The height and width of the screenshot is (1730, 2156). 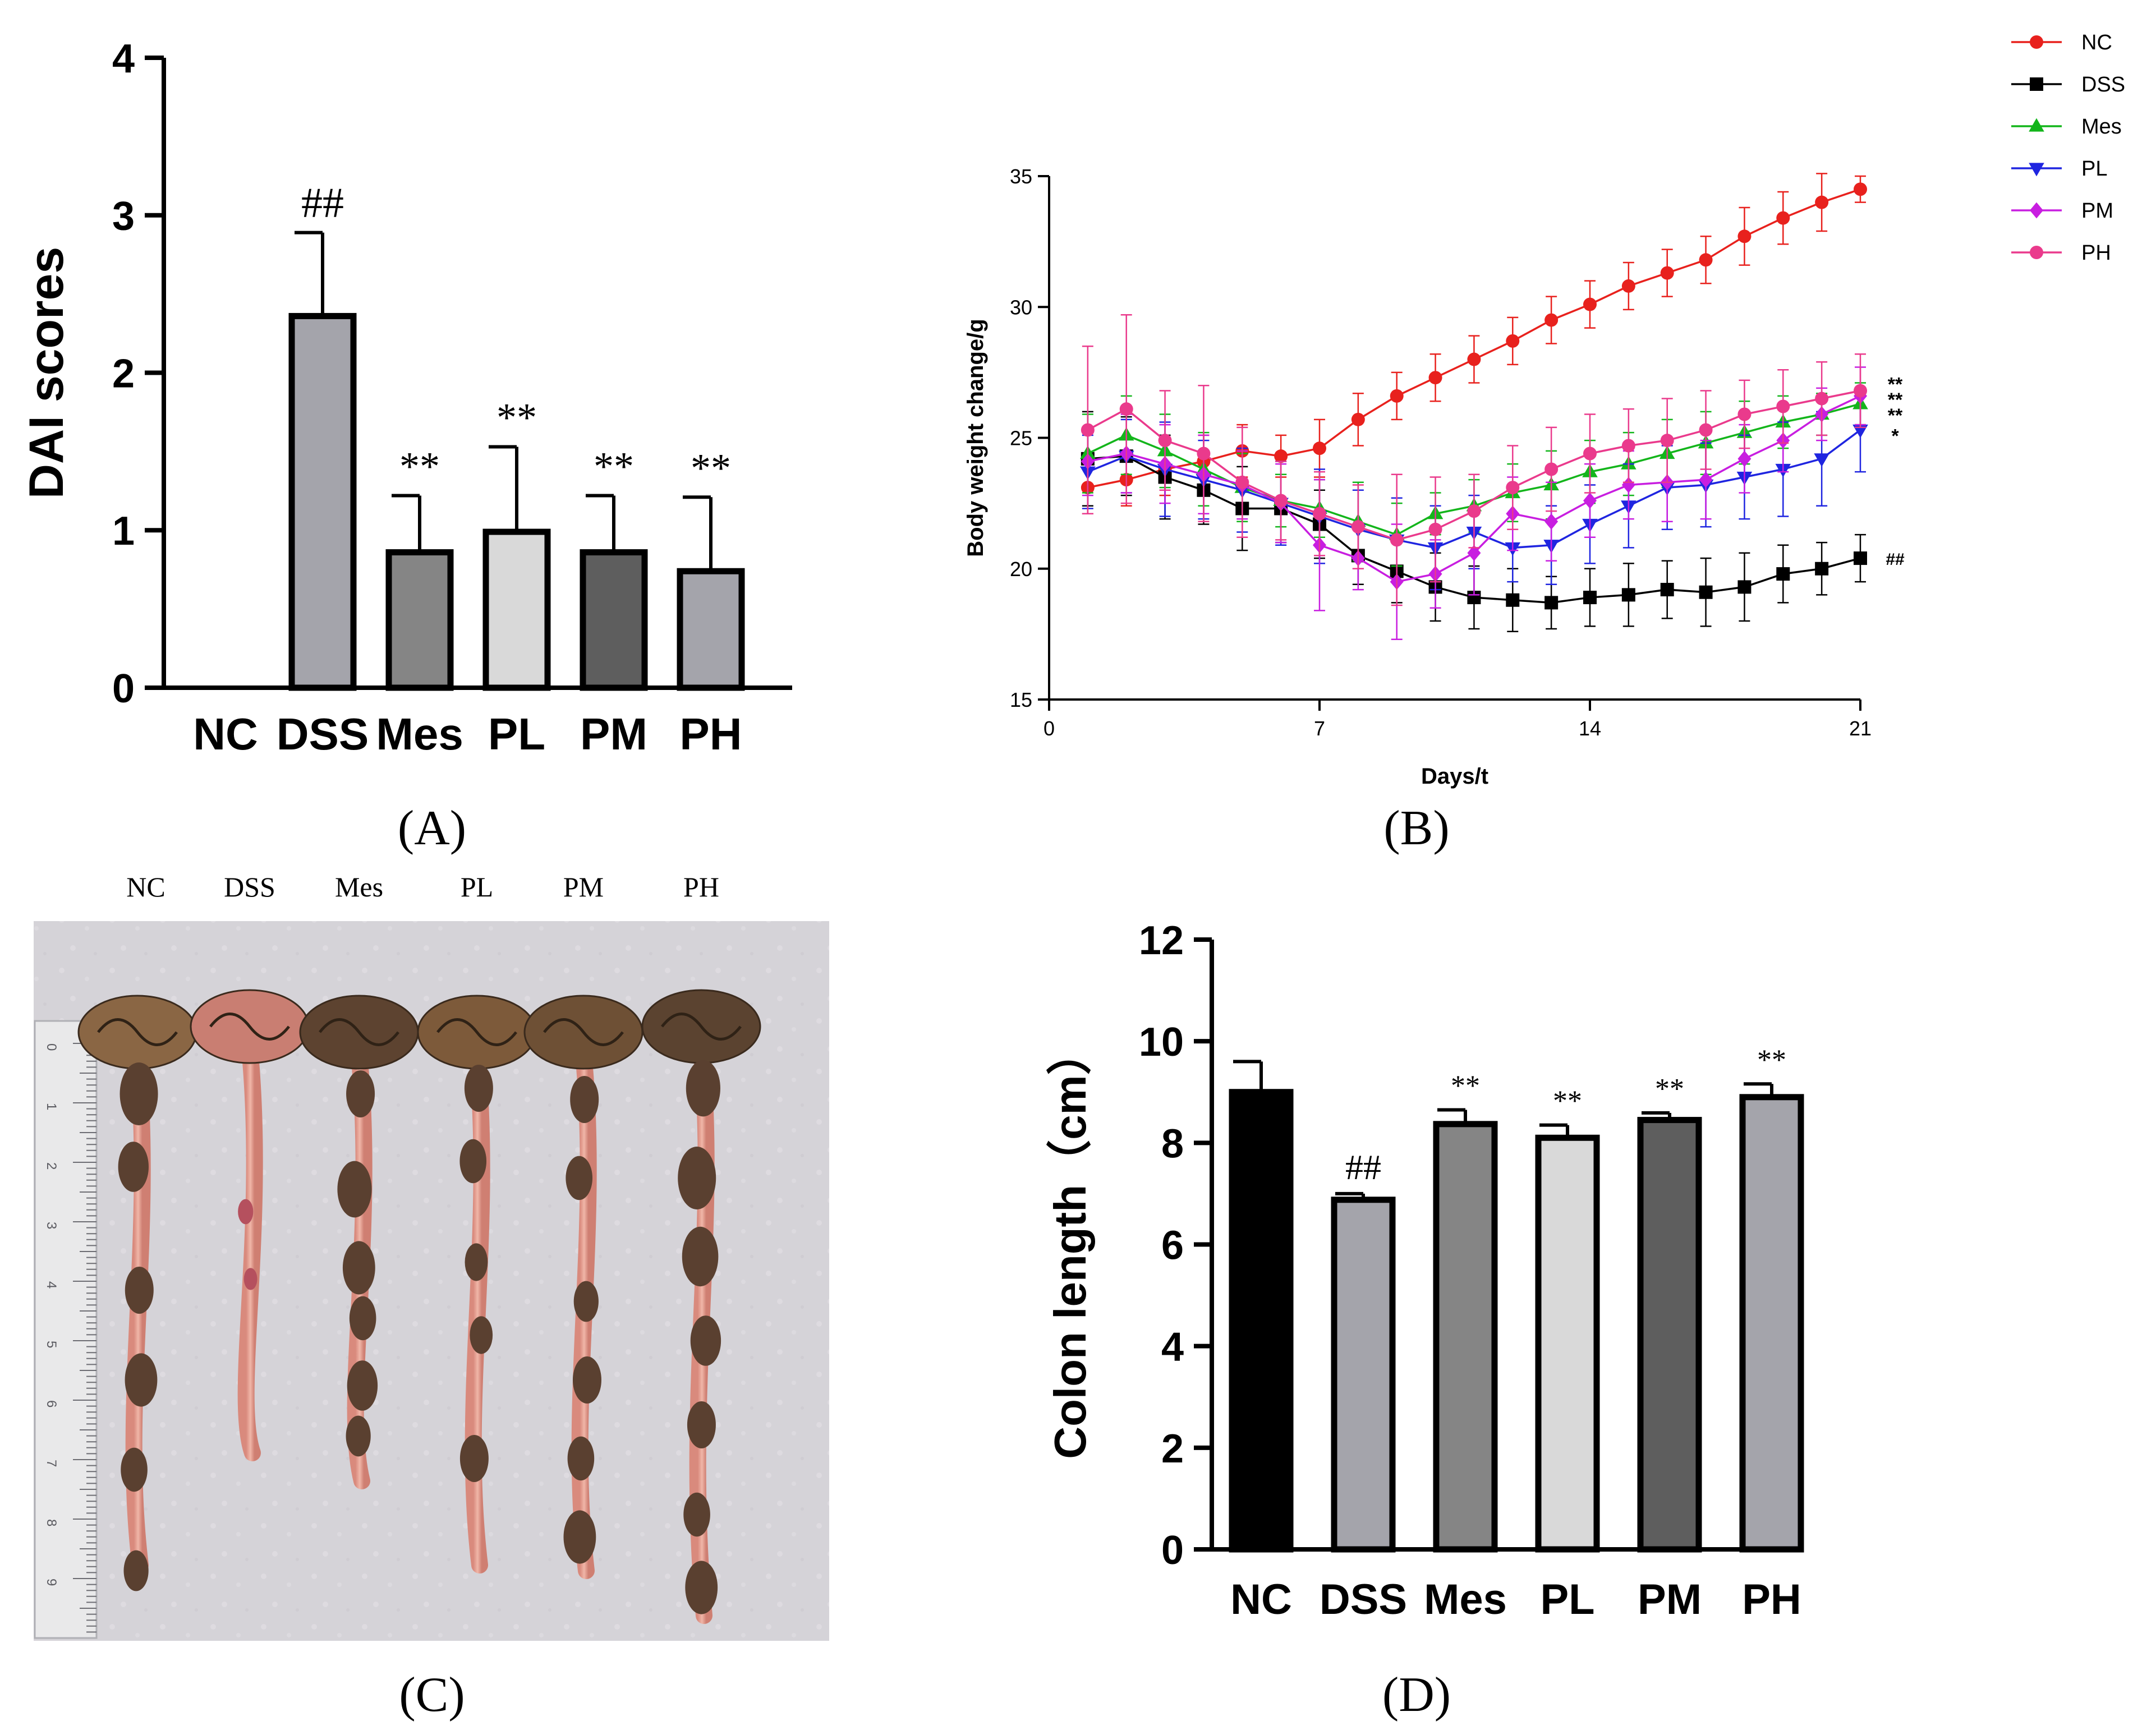 What do you see at coordinates (477, 887) in the screenshot?
I see `photo-label-pl: PL` at bounding box center [477, 887].